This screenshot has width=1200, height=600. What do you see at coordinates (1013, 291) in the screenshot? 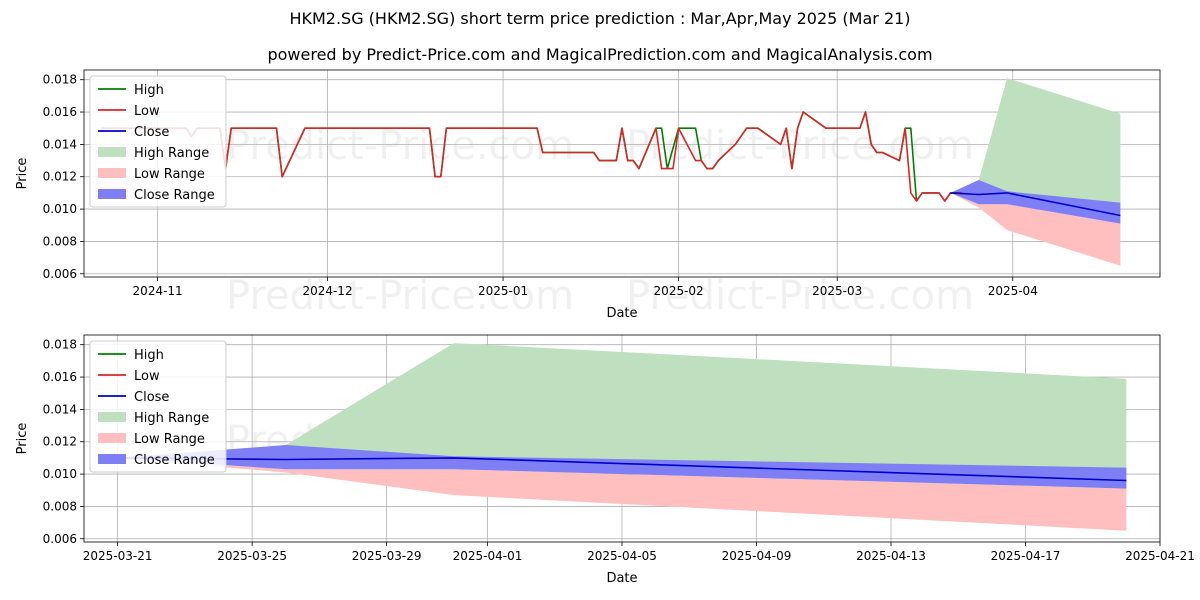
I see `x-tick-label: 2025-04` at bounding box center [1013, 291].